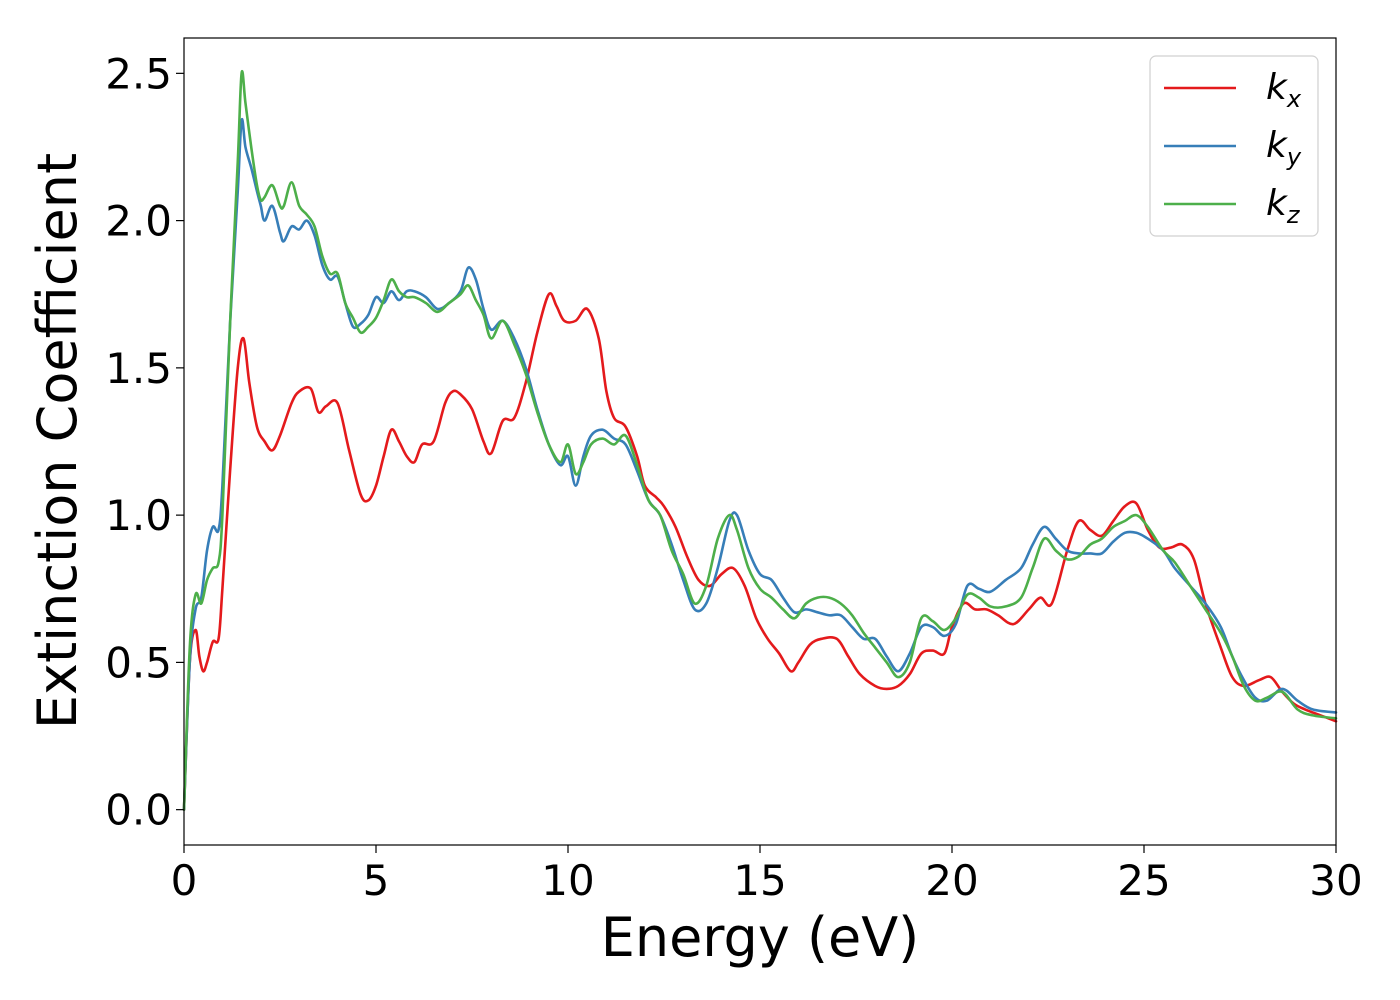 This screenshot has height=1000, width=1400. Describe the element at coordinates (376, 880) in the screenshot. I see `x-tick-label: 5` at that location.